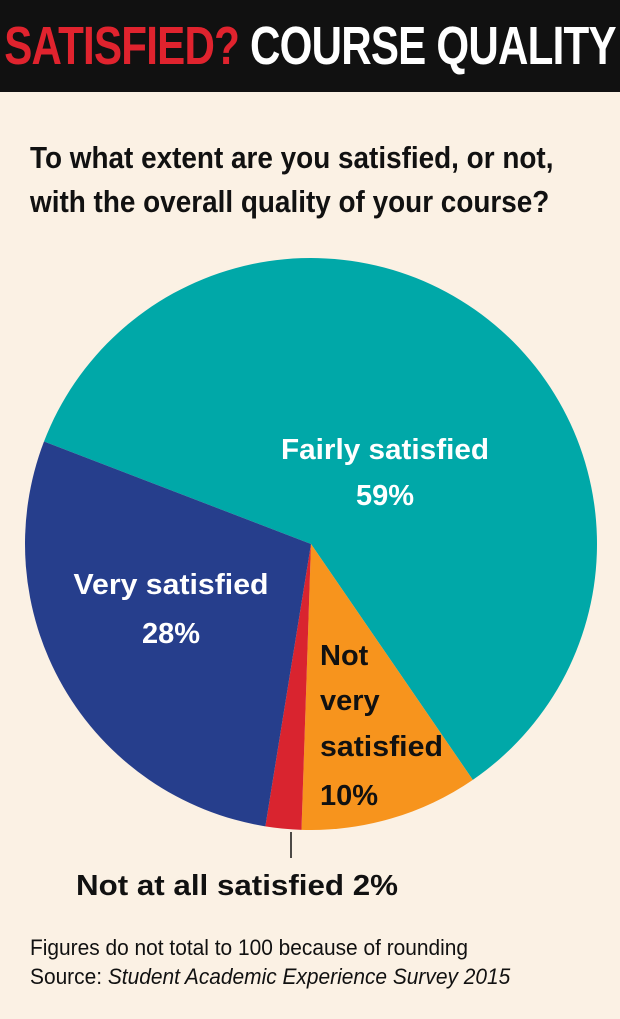 This screenshot has width=620, height=1019. What do you see at coordinates (288, 687) in the screenshot?
I see `pie-slice-not-at-all-satisfied` at bounding box center [288, 687].